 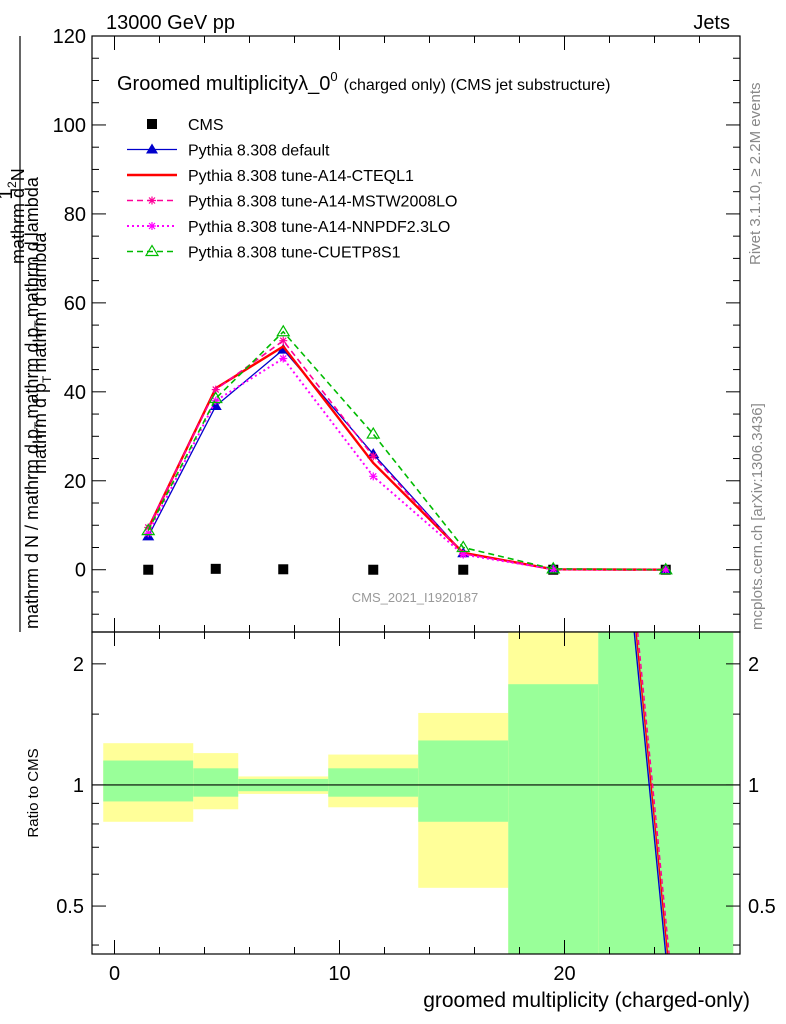 What do you see at coordinates (259, 151) in the screenshot?
I see `legend-label: Pythia 8.308 default` at bounding box center [259, 151].